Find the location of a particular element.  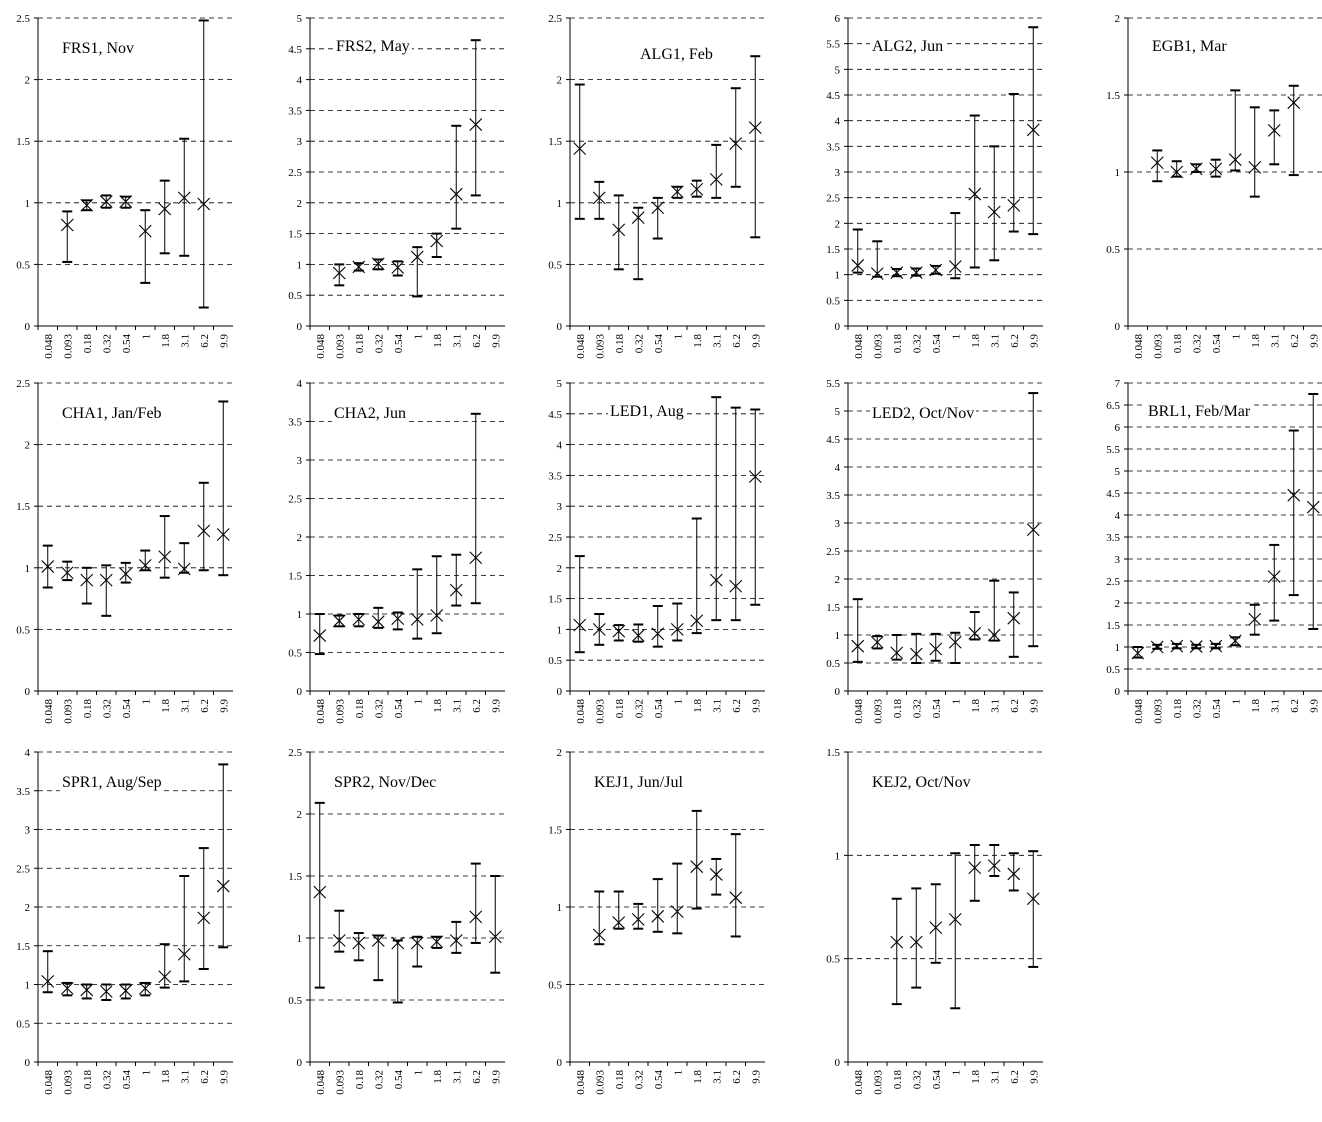

panel-title: LED1, Aug is located at coordinates (647, 412).